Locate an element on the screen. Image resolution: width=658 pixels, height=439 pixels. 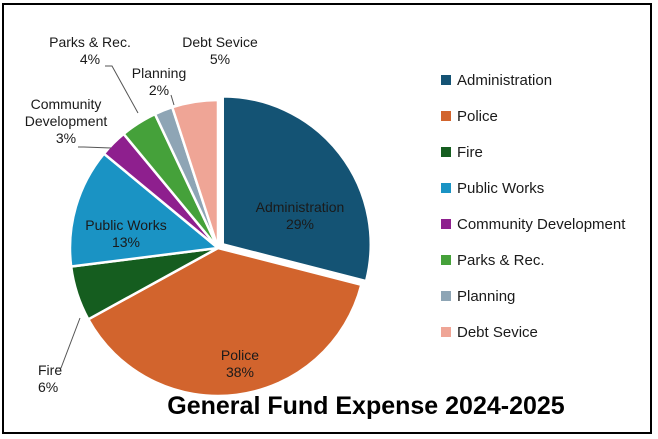
legend-label-police: Police is located at coordinates (477, 116).